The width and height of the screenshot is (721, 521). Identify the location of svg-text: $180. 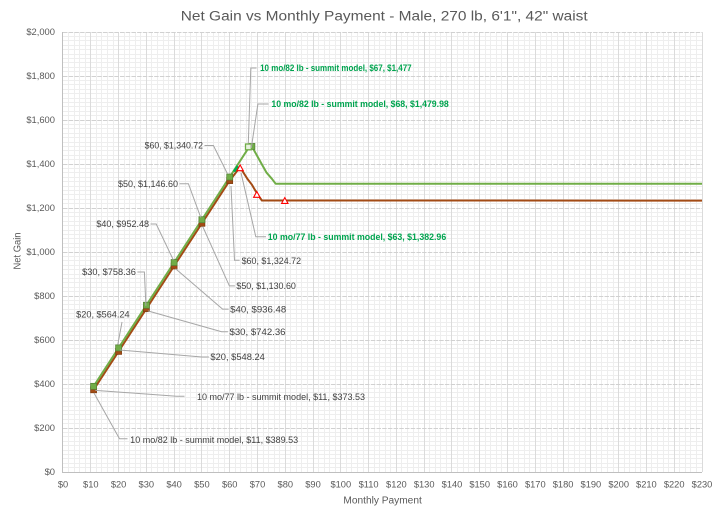
(563, 485).